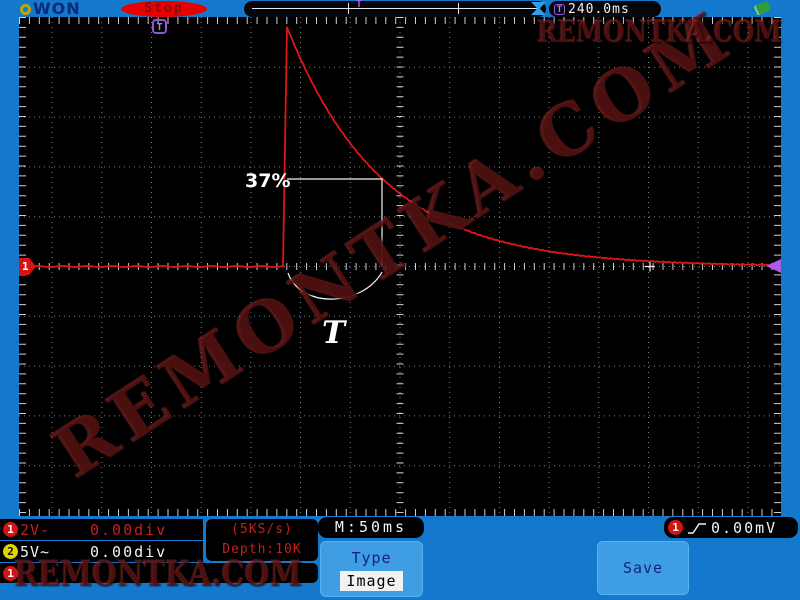 This screenshot has height=600, width=800. I want to click on ch1-readout: 1 2V- 0.00div, so click(101, 529).